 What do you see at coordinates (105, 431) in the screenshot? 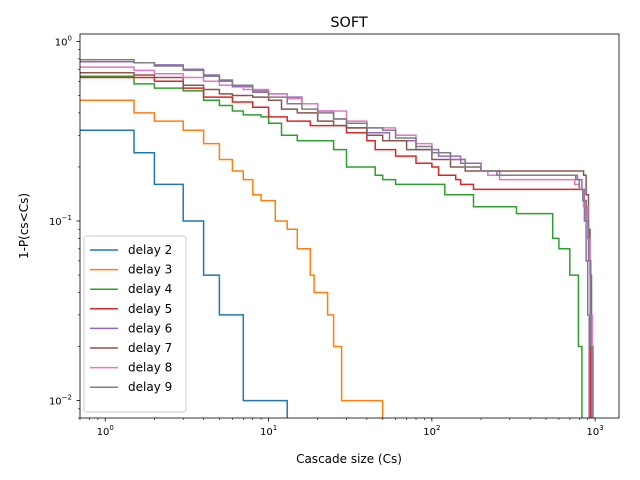
I see `x-tick-label: 10⁰` at bounding box center [105, 431].